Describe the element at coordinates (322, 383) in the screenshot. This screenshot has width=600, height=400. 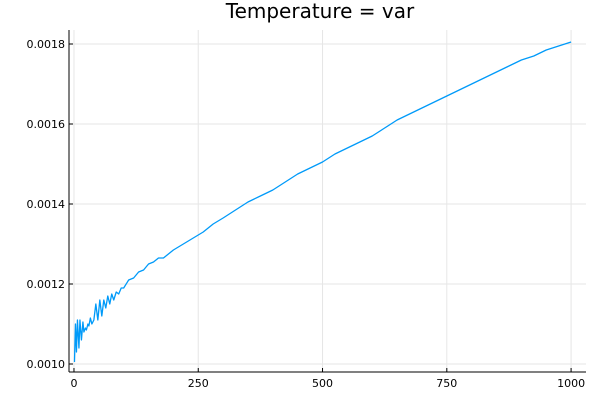
I see `x-tick-label: 500` at that location.